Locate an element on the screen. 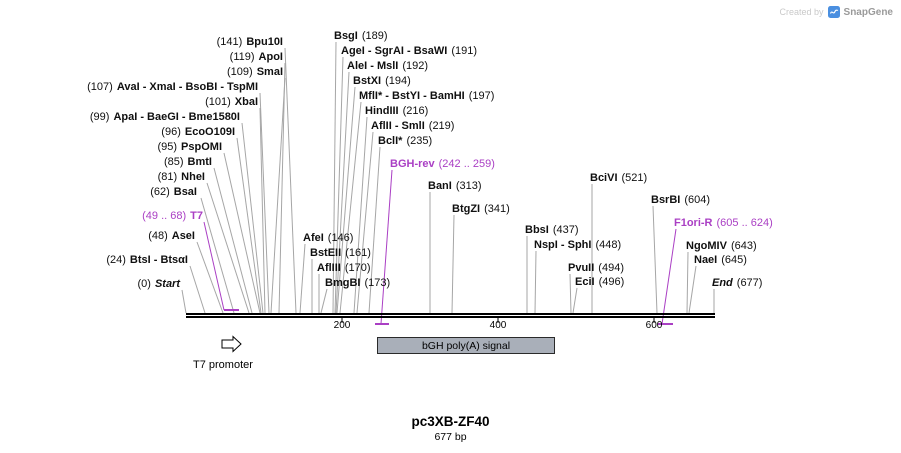 This screenshot has height=453, width=901. primer-bars is located at coordinates (448, 317).